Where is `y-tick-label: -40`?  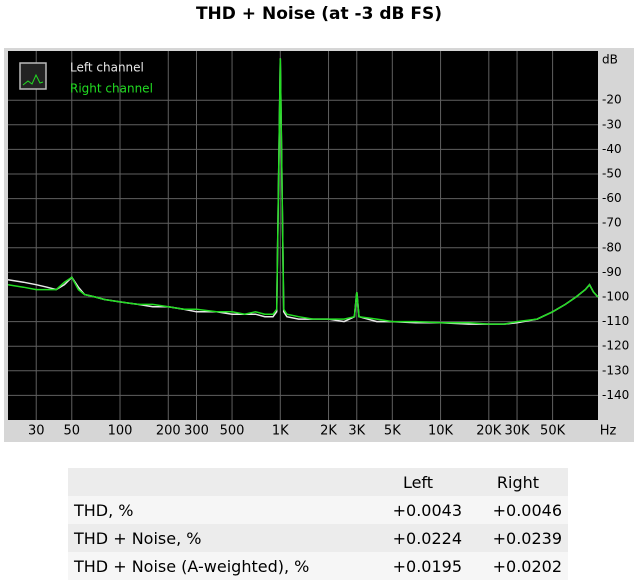
y-tick-label: -40 is located at coordinates (612, 149).